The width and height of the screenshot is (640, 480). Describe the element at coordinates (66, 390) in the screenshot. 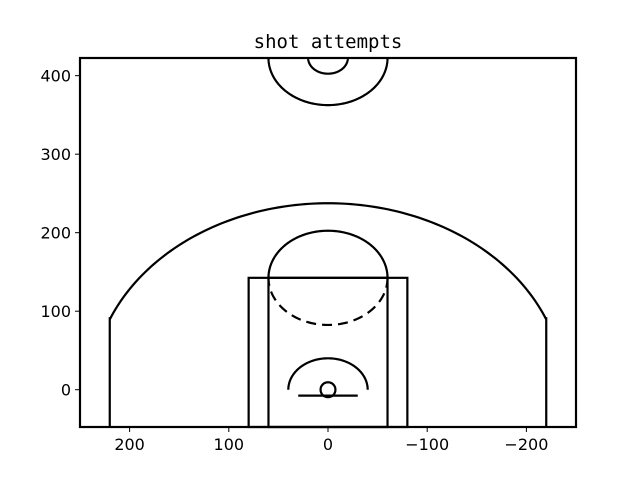

I see `y-tick-label: 0` at that location.